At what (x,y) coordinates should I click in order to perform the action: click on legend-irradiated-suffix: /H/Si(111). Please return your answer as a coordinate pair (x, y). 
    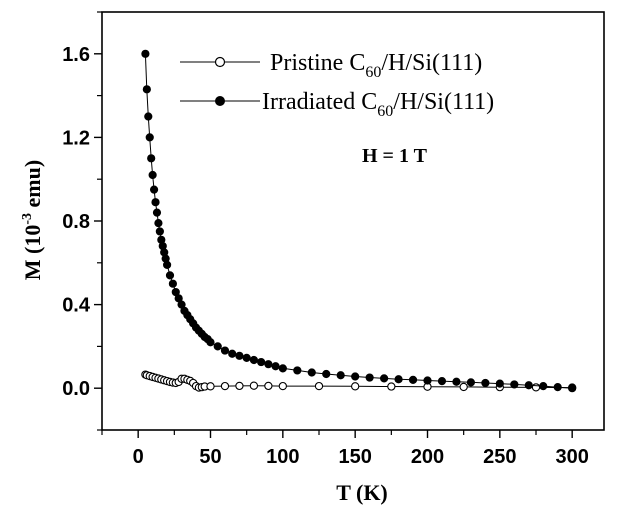
    Looking at the image, I should click on (443, 102).